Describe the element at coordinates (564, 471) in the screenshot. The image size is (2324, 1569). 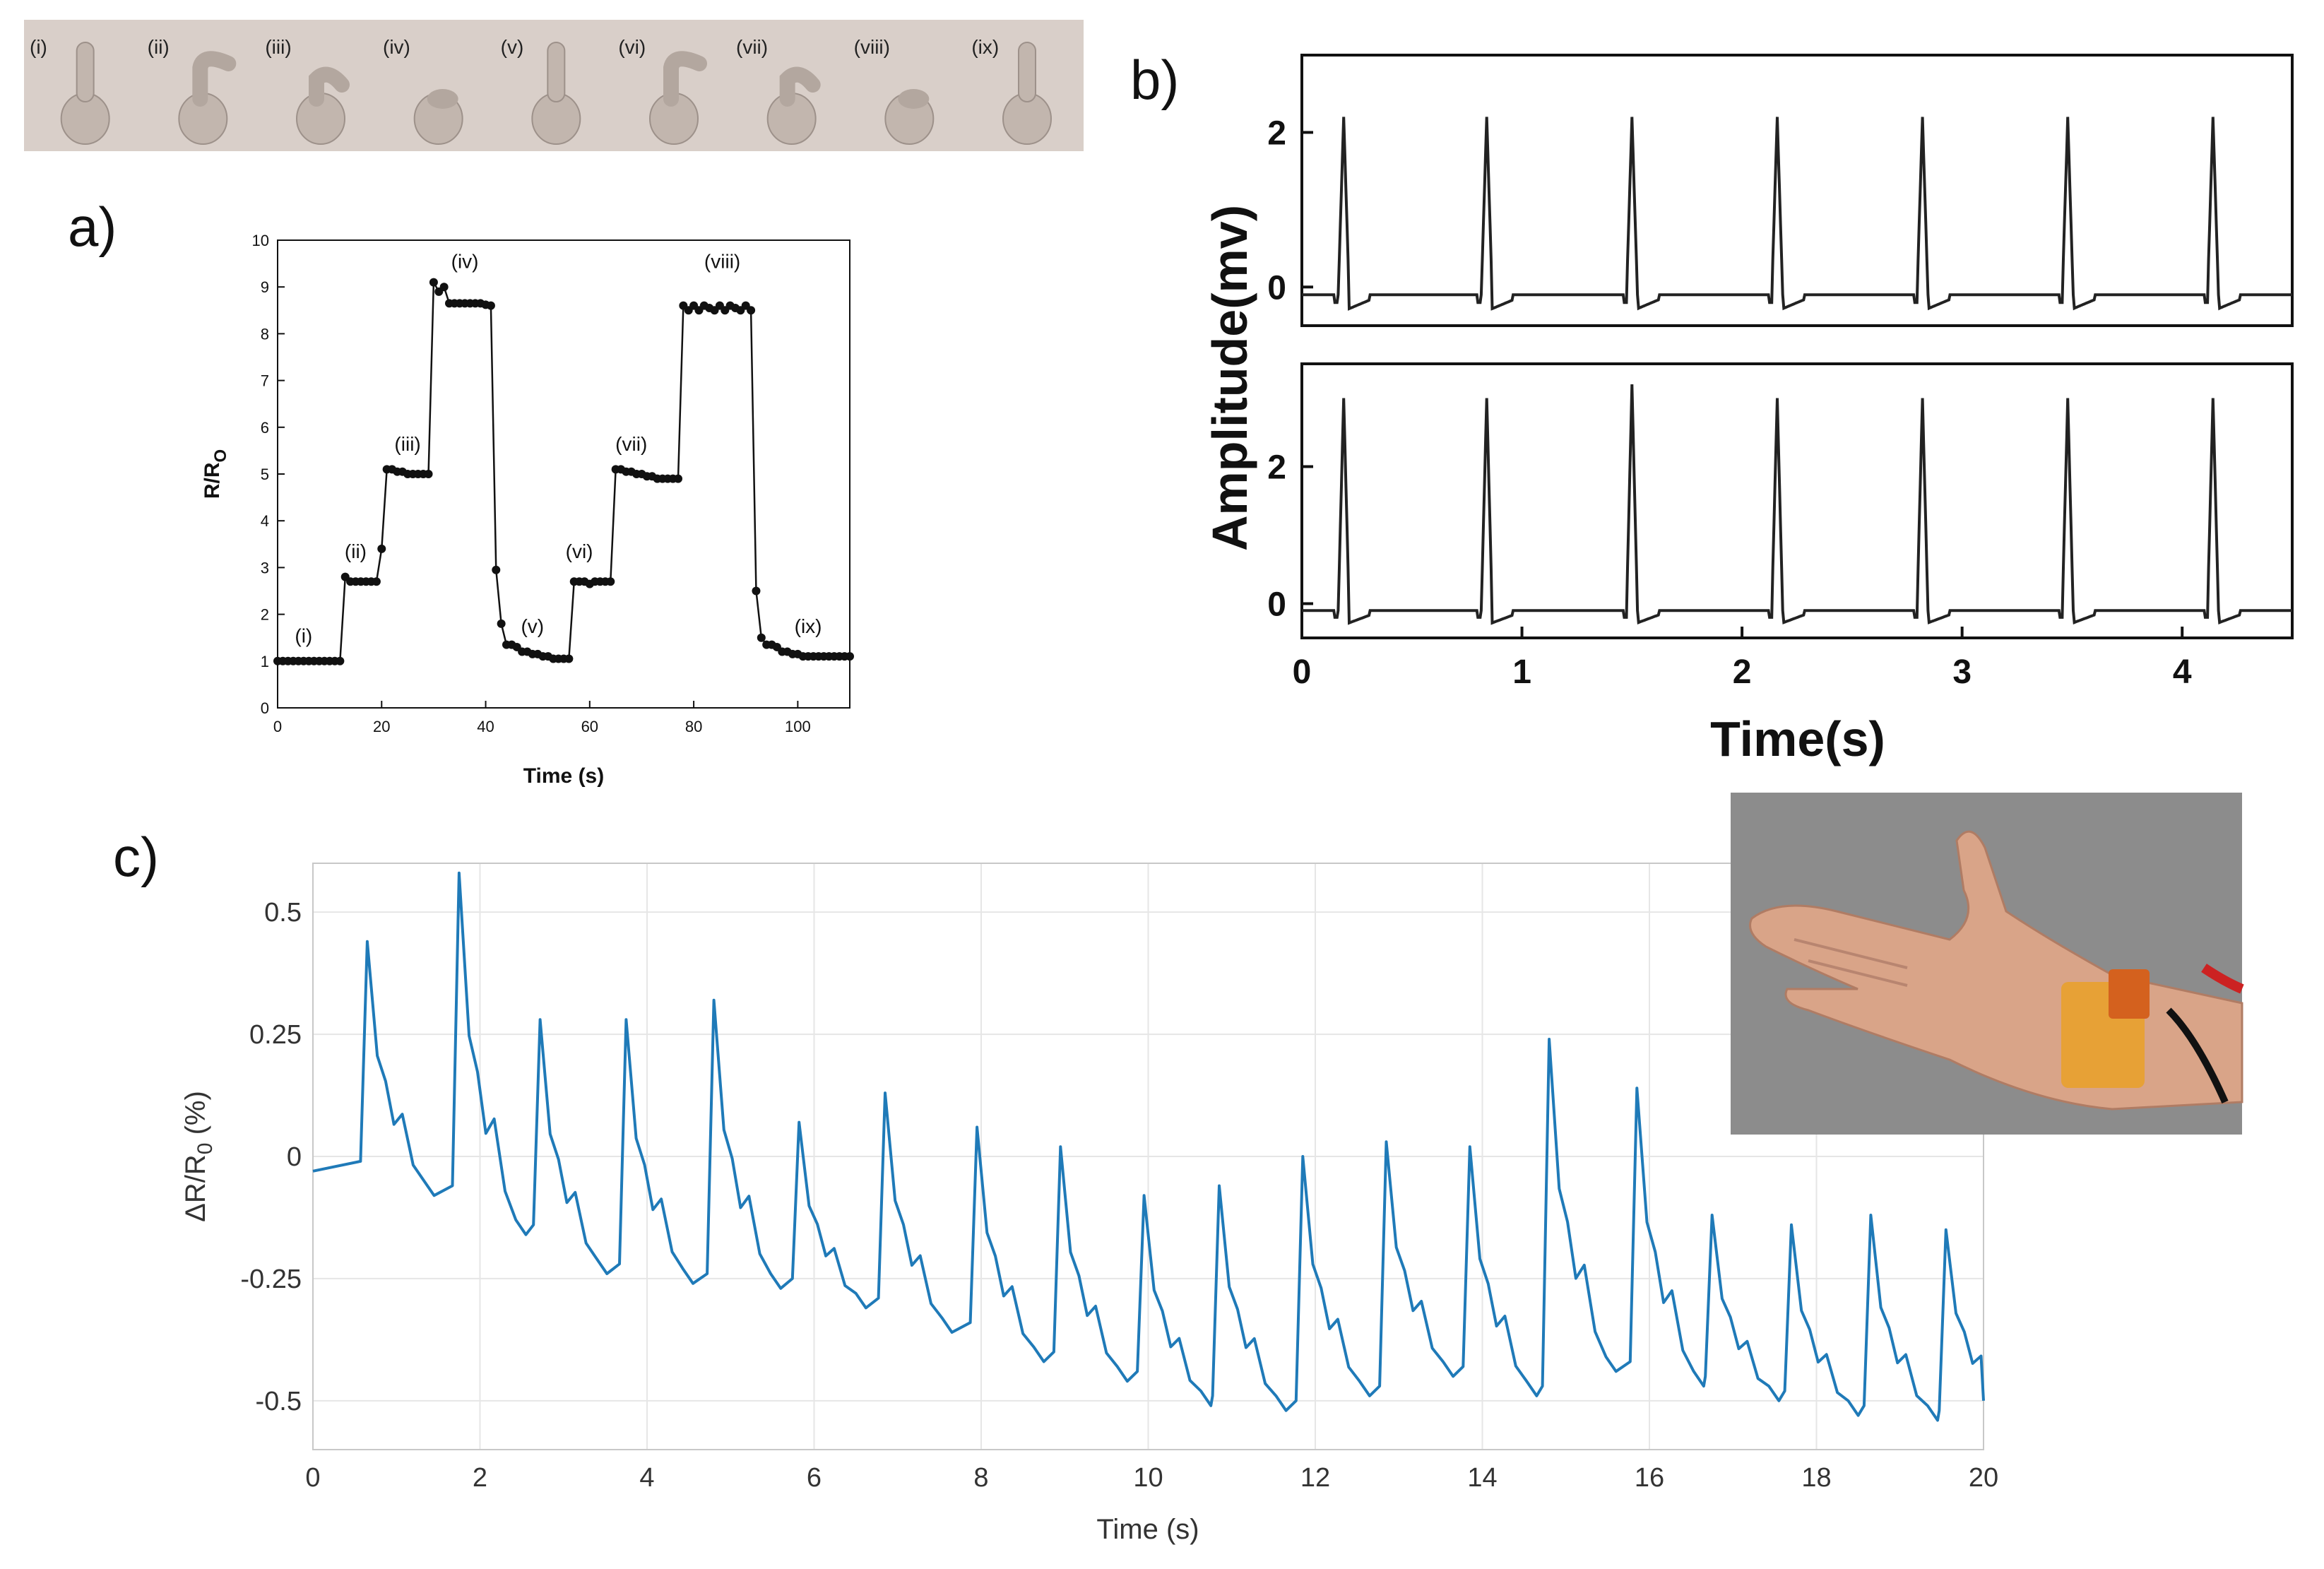
I see `chart-a-line` at that location.